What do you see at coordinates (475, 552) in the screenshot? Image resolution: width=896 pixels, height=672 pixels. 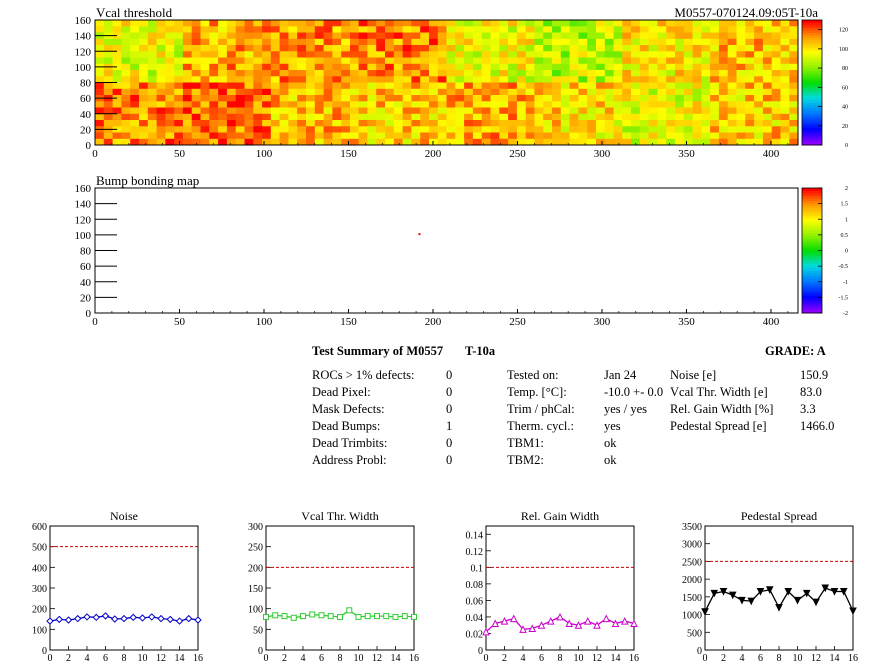 I see `y-tick-label: 0.12` at bounding box center [475, 552].